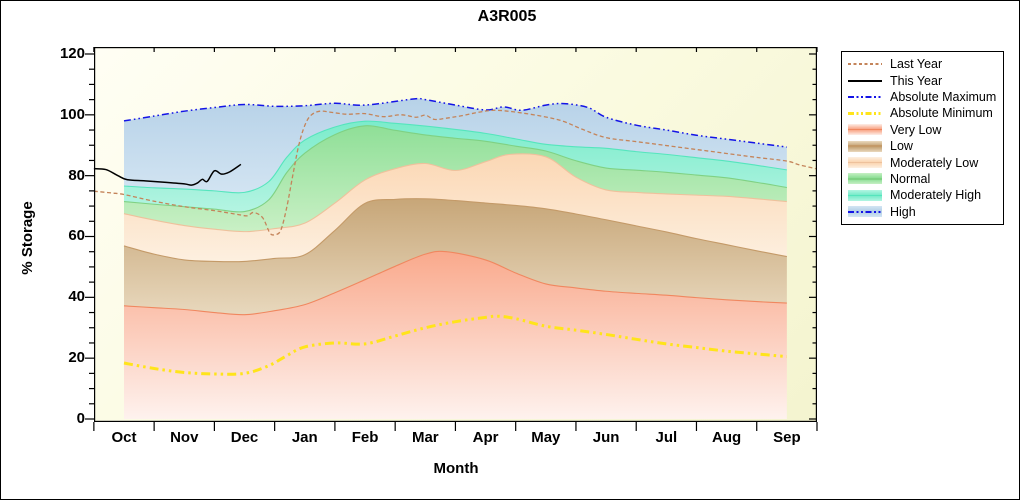 Image resolution: width=1020 pixels, height=500 pixels. What do you see at coordinates (455, 230) in the screenshot?
I see `edge-low_top` at bounding box center [455, 230].